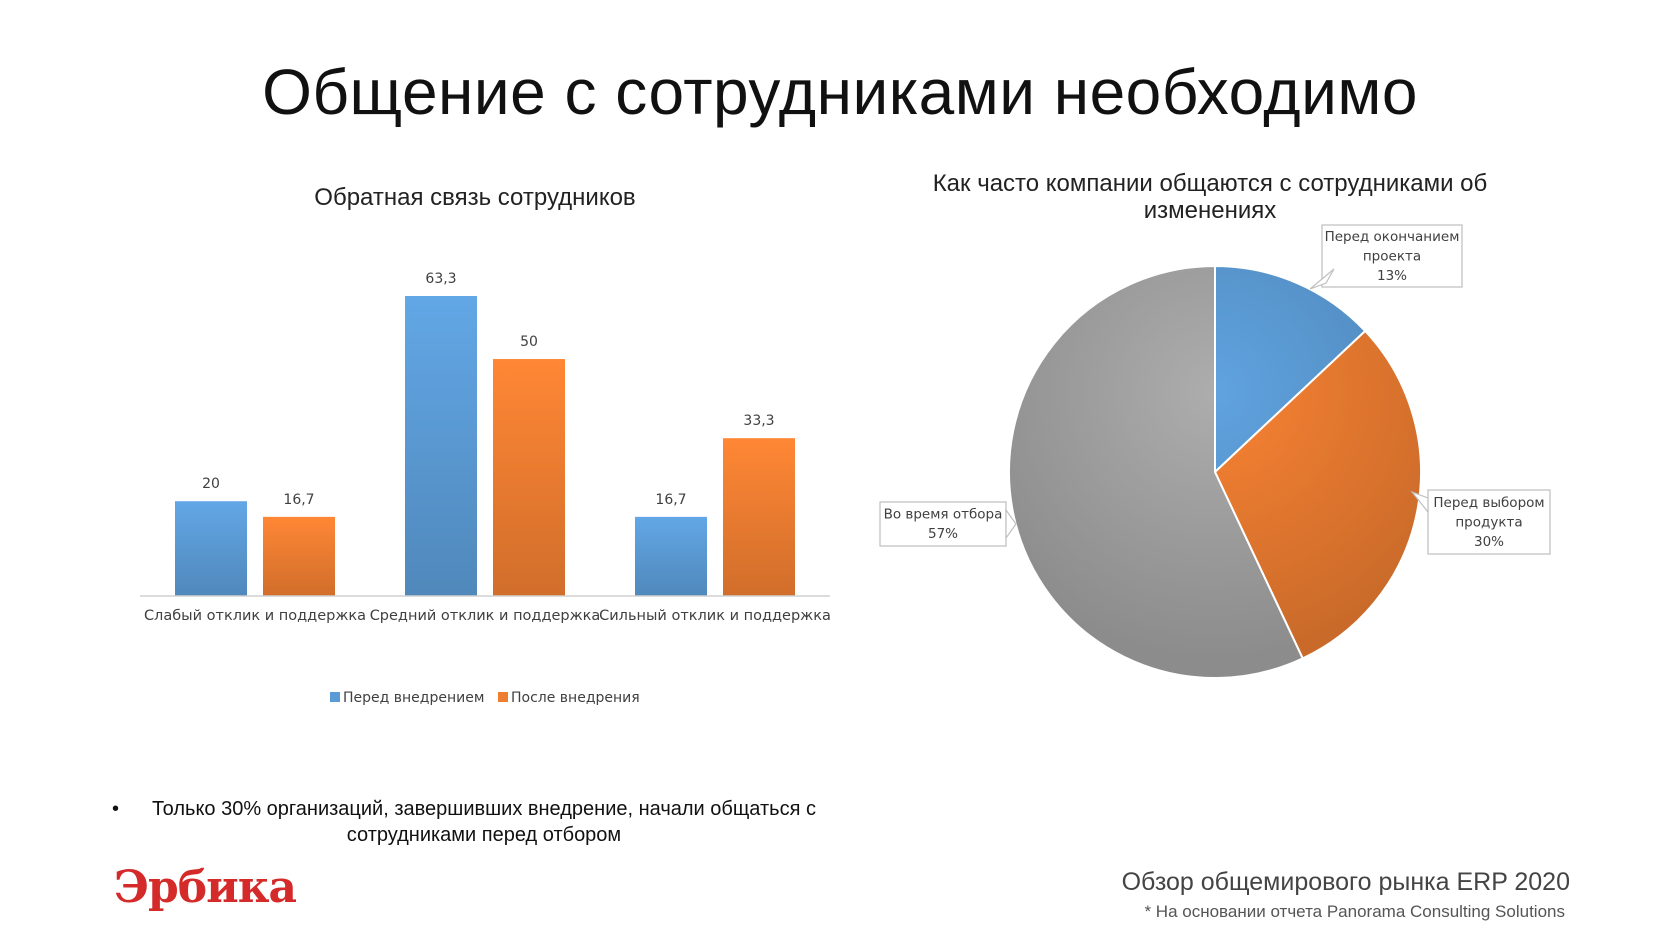 The image size is (1680, 945). Describe the element at coordinates (1345, 882) in the screenshot. I see `report-title: Обзор общемирового рынка ERP 2020` at that location.